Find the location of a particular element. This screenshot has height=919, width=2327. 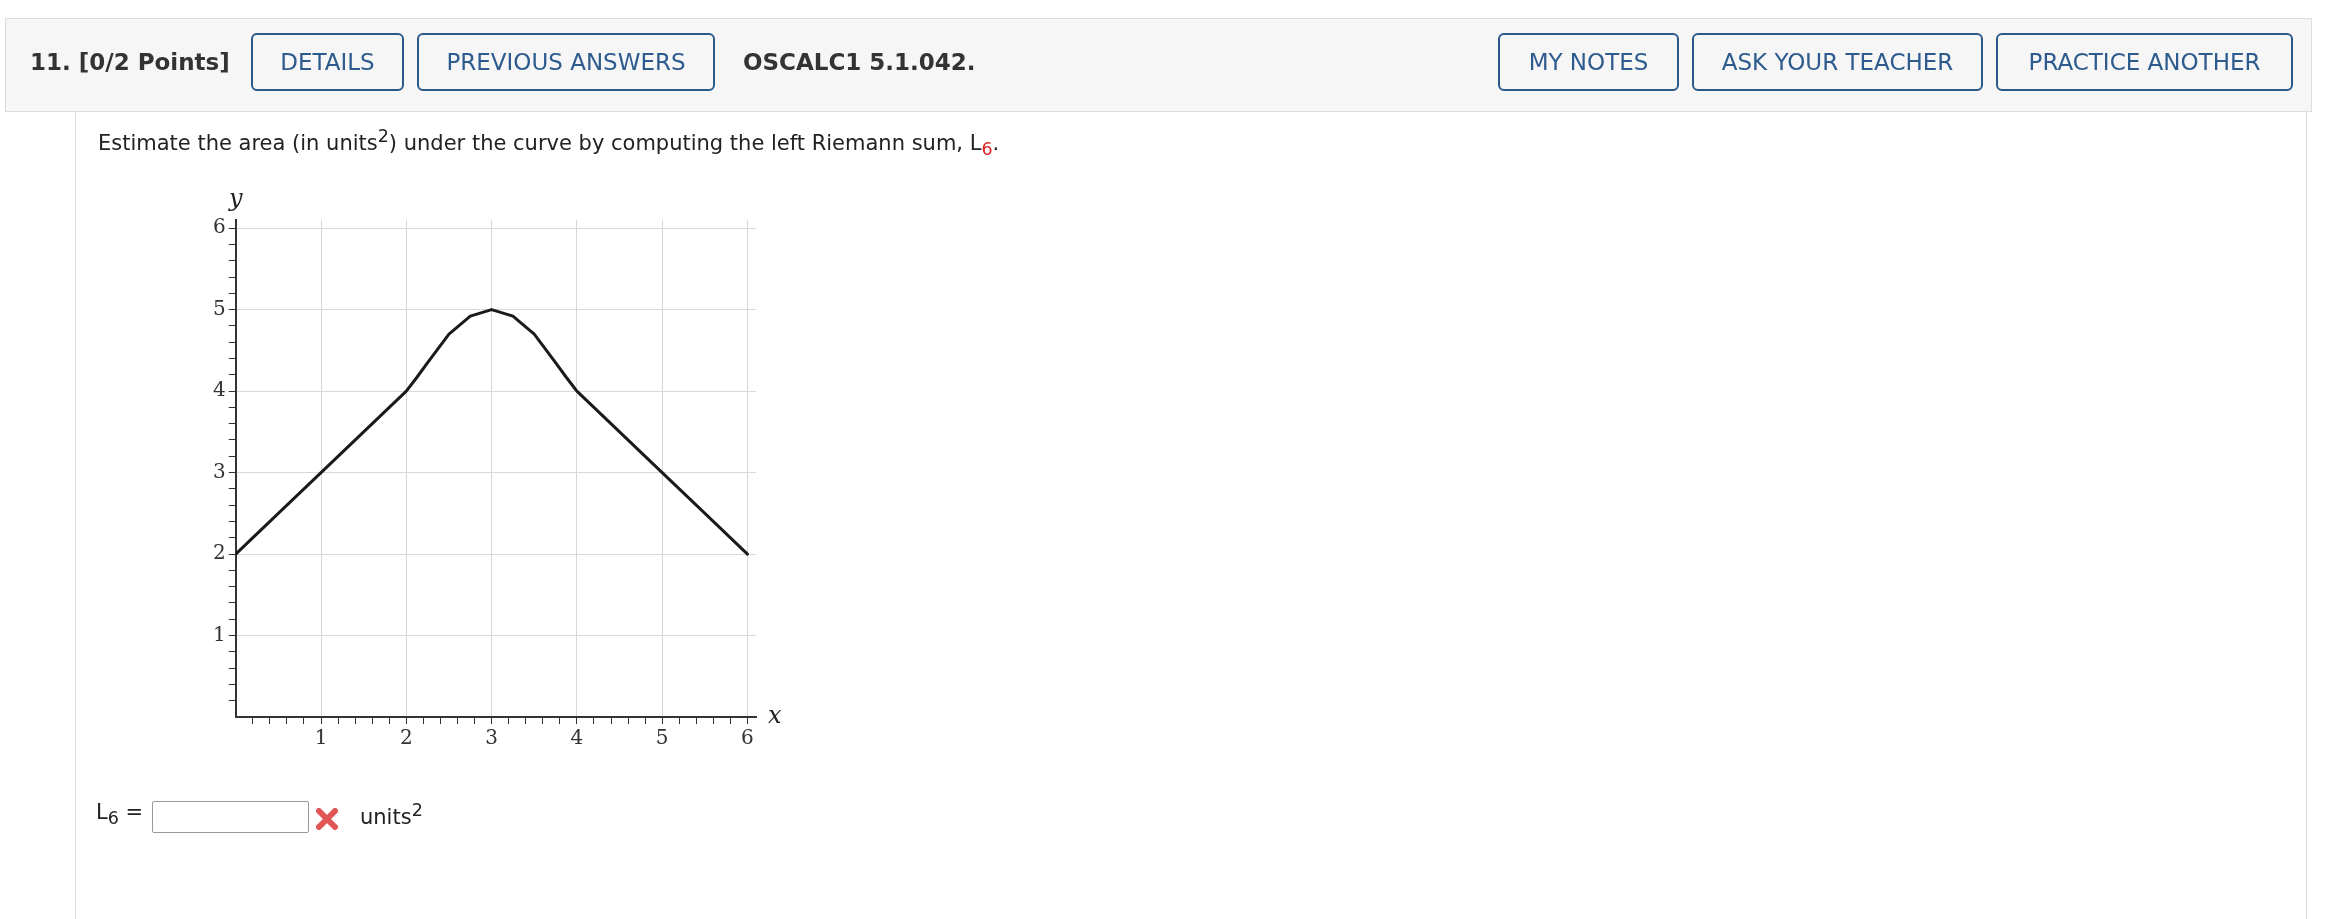

text: OSCALC1 5.1.042. is located at coordinates (859, 62).